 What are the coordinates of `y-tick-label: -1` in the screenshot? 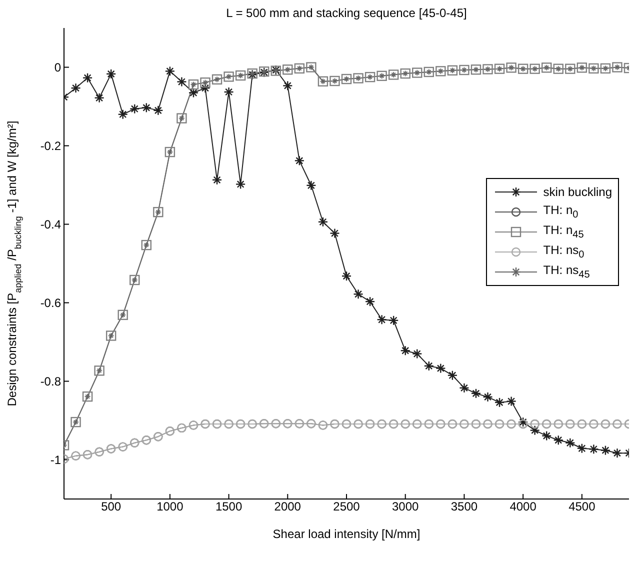 It's located at (56, 460).